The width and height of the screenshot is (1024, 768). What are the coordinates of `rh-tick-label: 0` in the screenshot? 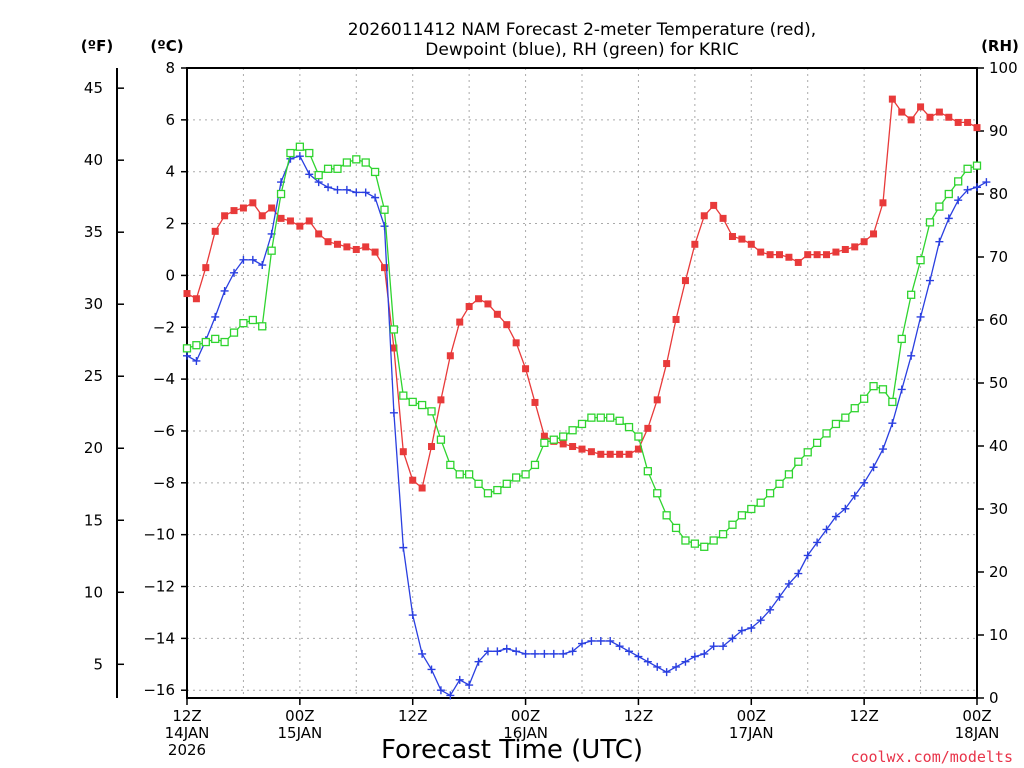 It's located at (994, 698).